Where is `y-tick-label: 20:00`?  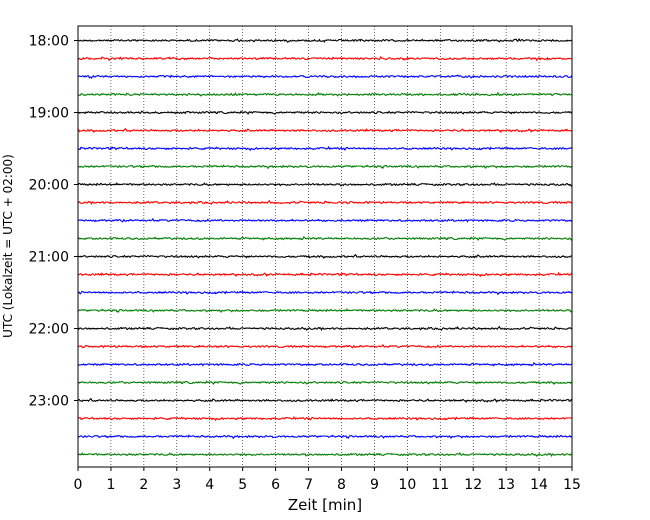
y-tick-label: 20:00 is located at coordinates (49, 186).